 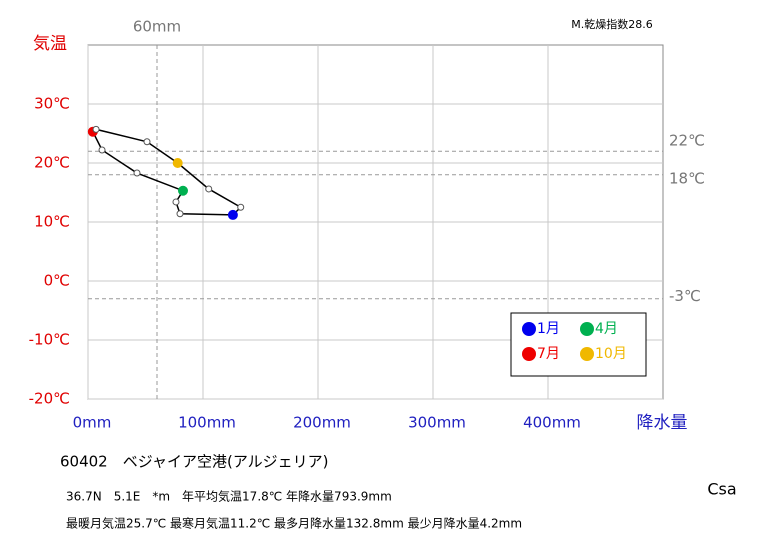 What do you see at coordinates (57, 281) in the screenshot?
I see `y-tick-label: 0℃` at bounding box center [57, 281].